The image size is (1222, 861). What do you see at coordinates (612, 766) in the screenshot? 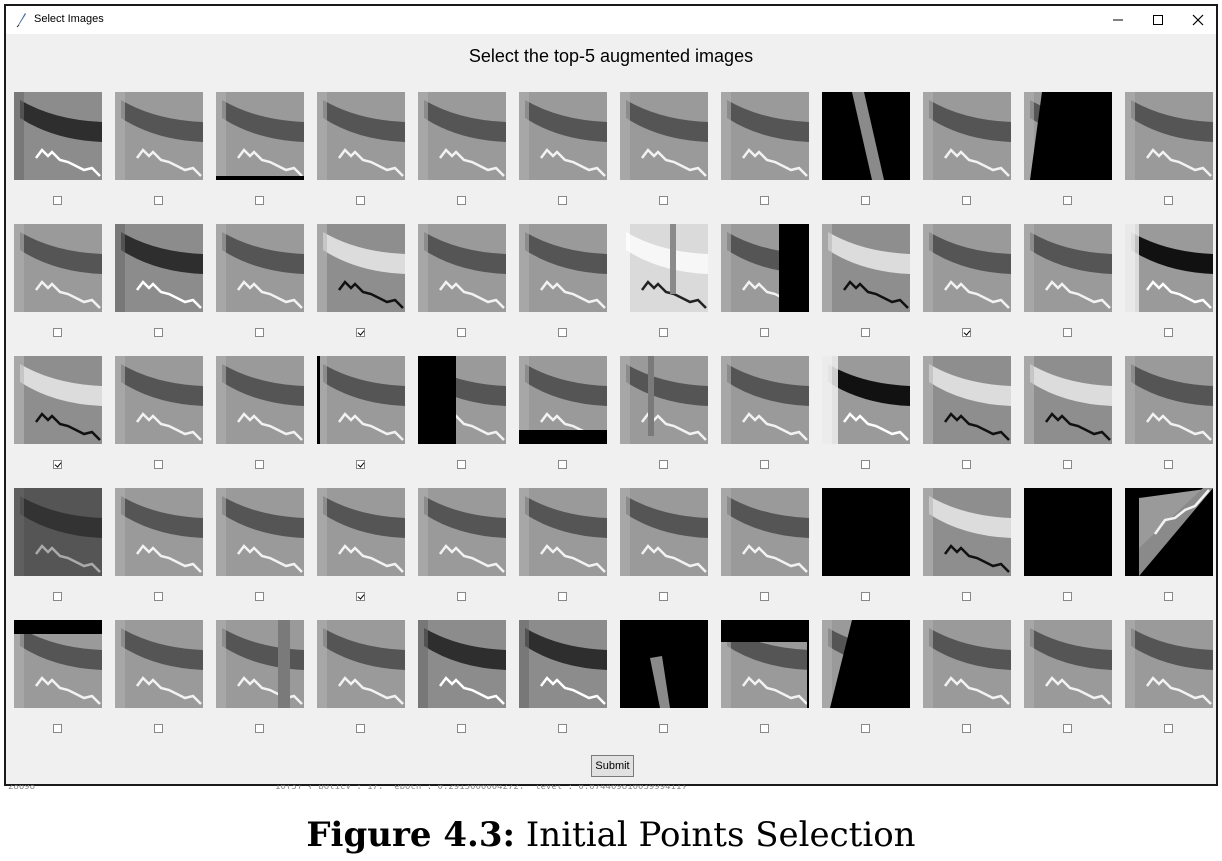
I see `submit-button: Submit` at bounding box center [612, 766].